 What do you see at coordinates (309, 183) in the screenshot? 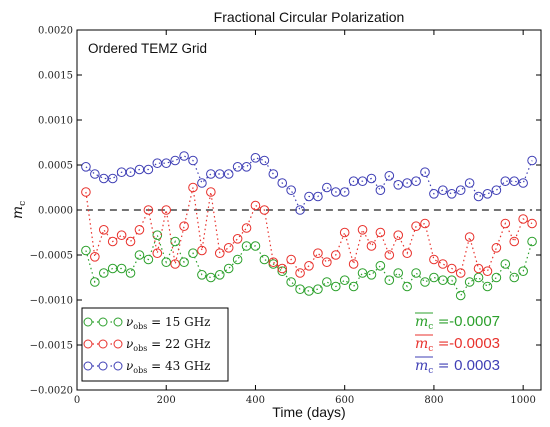
I see `series-line` at bounding box center [309, 183].